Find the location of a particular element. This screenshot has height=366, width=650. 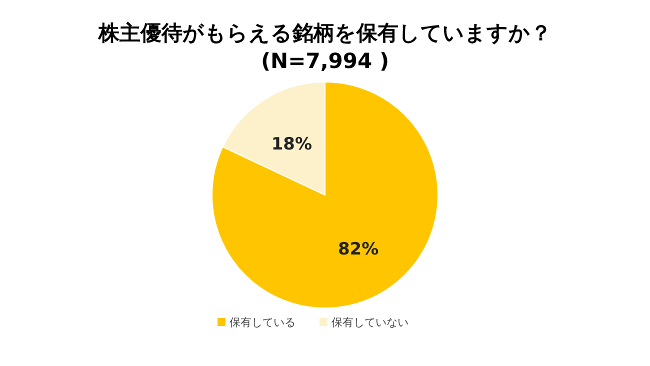

chart-subtitle: (N=7,994 ) is located at coordinates (325, 61).